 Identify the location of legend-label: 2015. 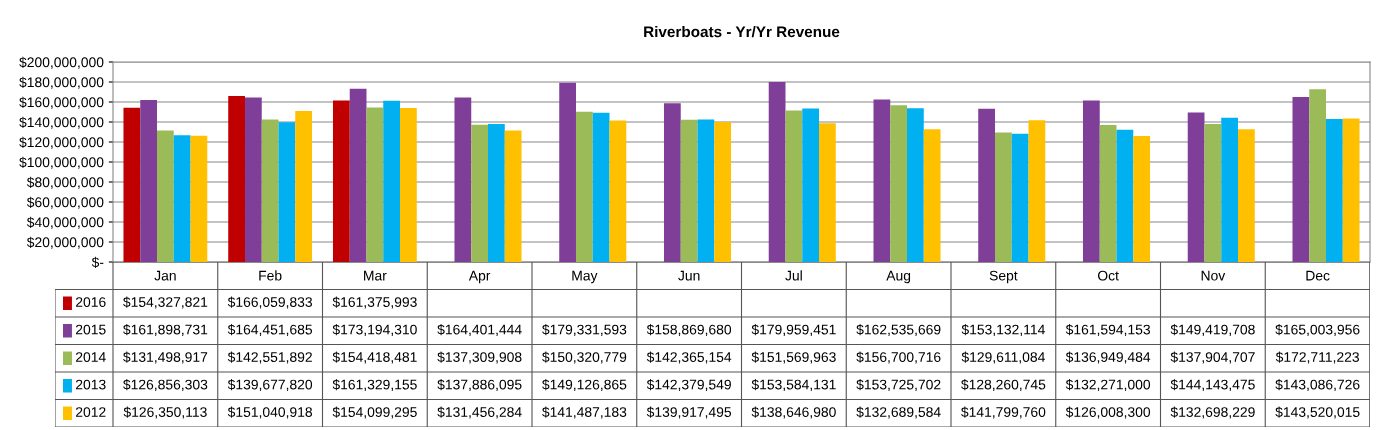
(91, 329).